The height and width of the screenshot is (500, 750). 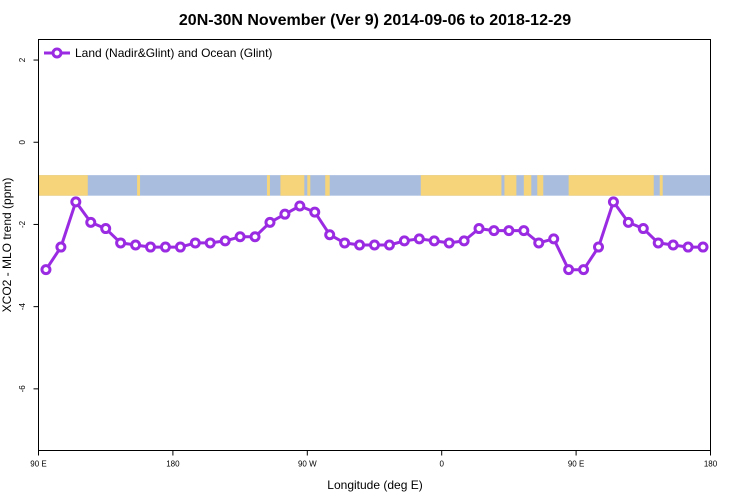 What do you see at coordinates (22, 141) in the screenshot?
I see `y-tick-label: 0` at bounding box center [22, 141].